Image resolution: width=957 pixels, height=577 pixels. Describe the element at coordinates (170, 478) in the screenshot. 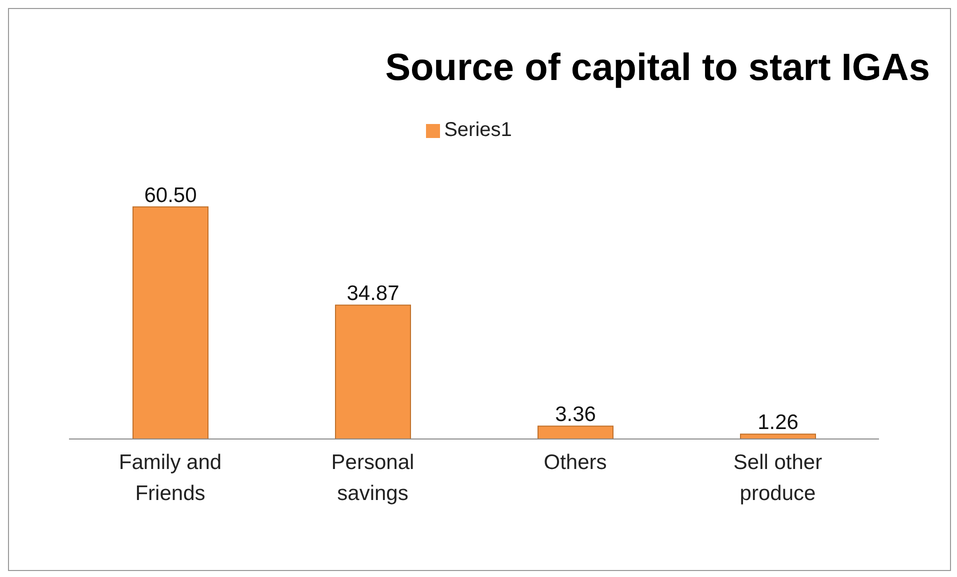

I see `x-tick-label: Family and Friends` at that location.